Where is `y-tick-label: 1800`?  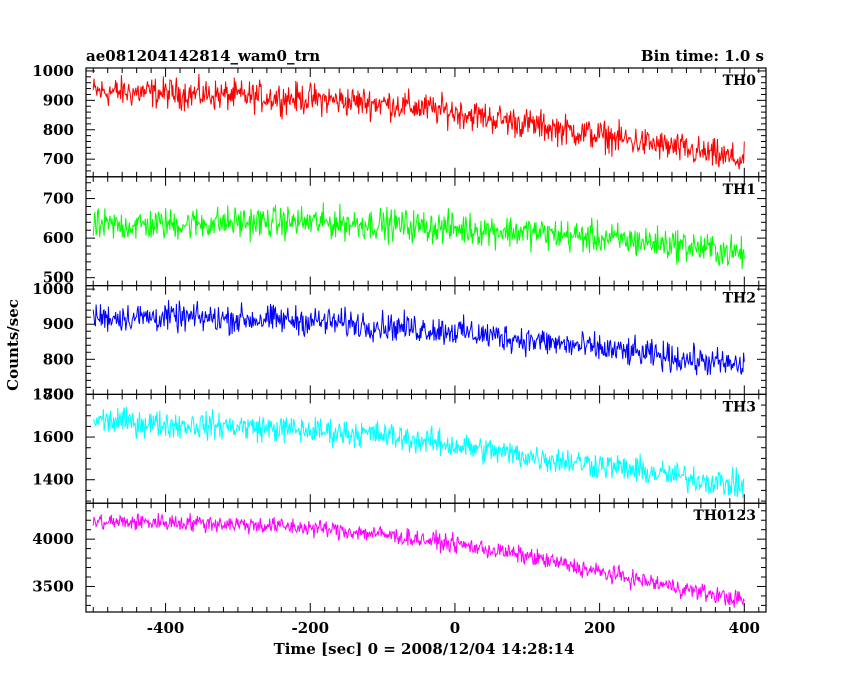 y-tick-label: 1800 is located at coordinates (53, 394).